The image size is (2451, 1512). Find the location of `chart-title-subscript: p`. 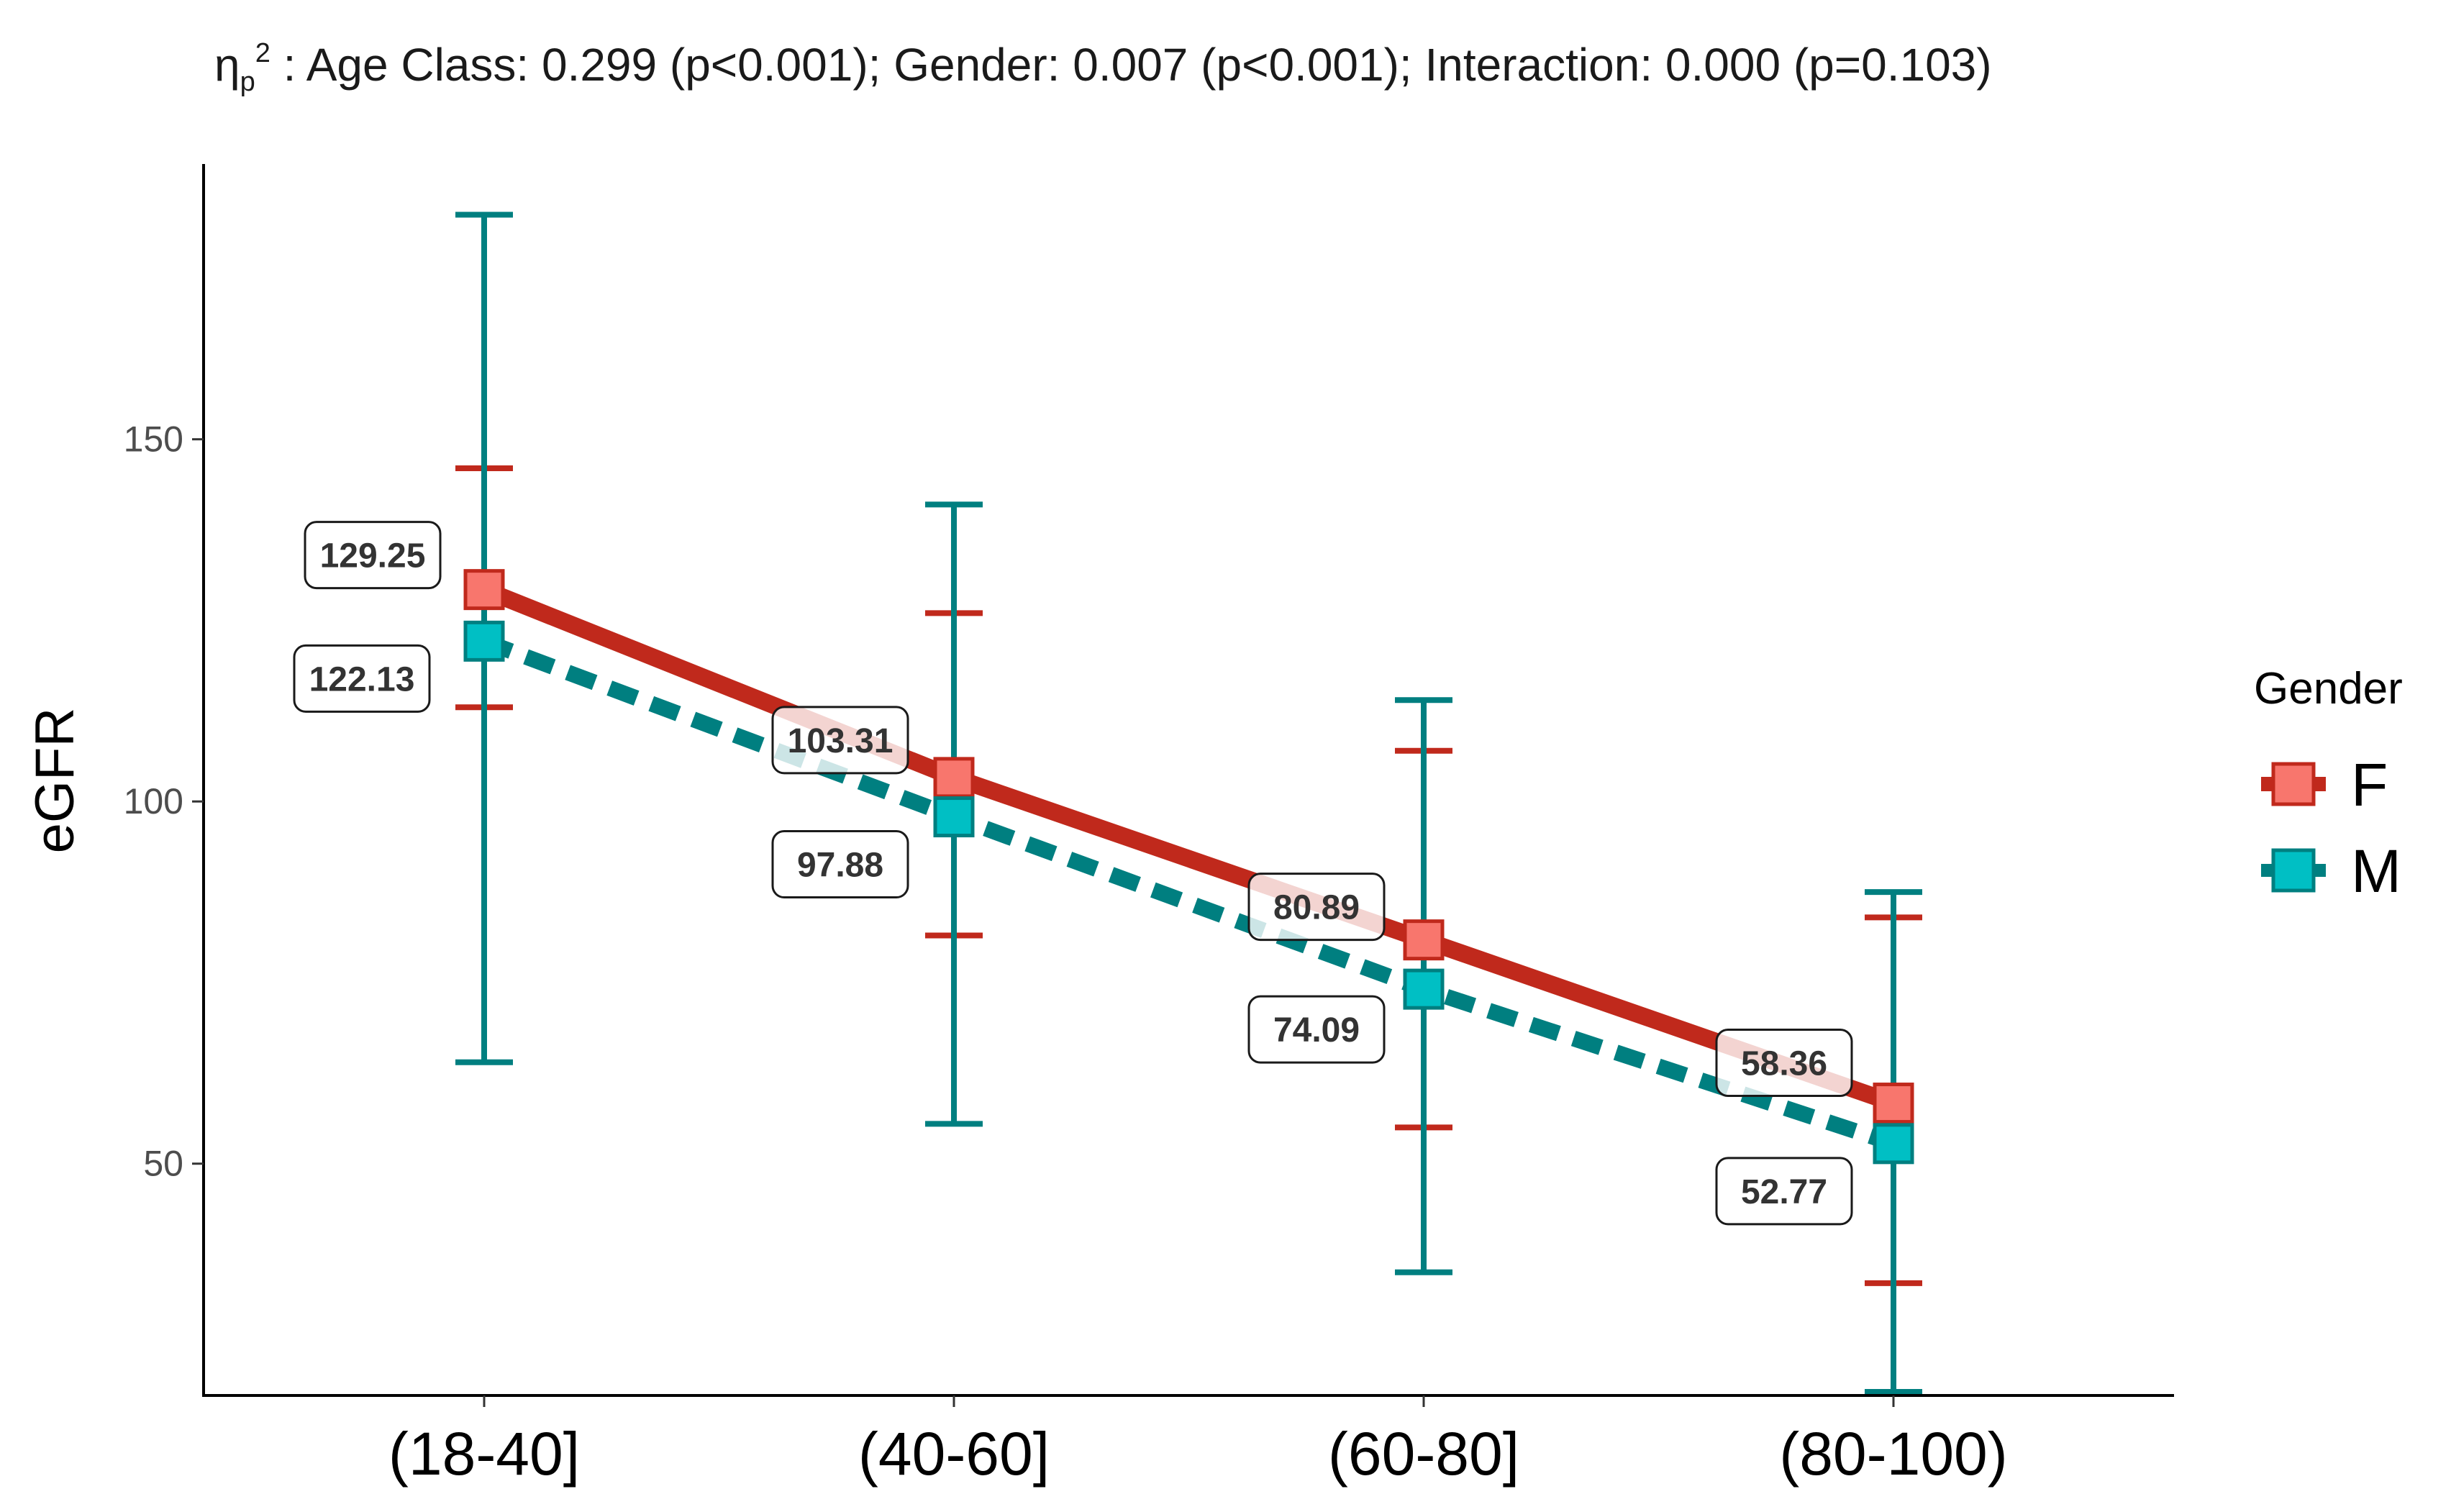

chart-title-subscript: p is located at coordinates (247, 82).